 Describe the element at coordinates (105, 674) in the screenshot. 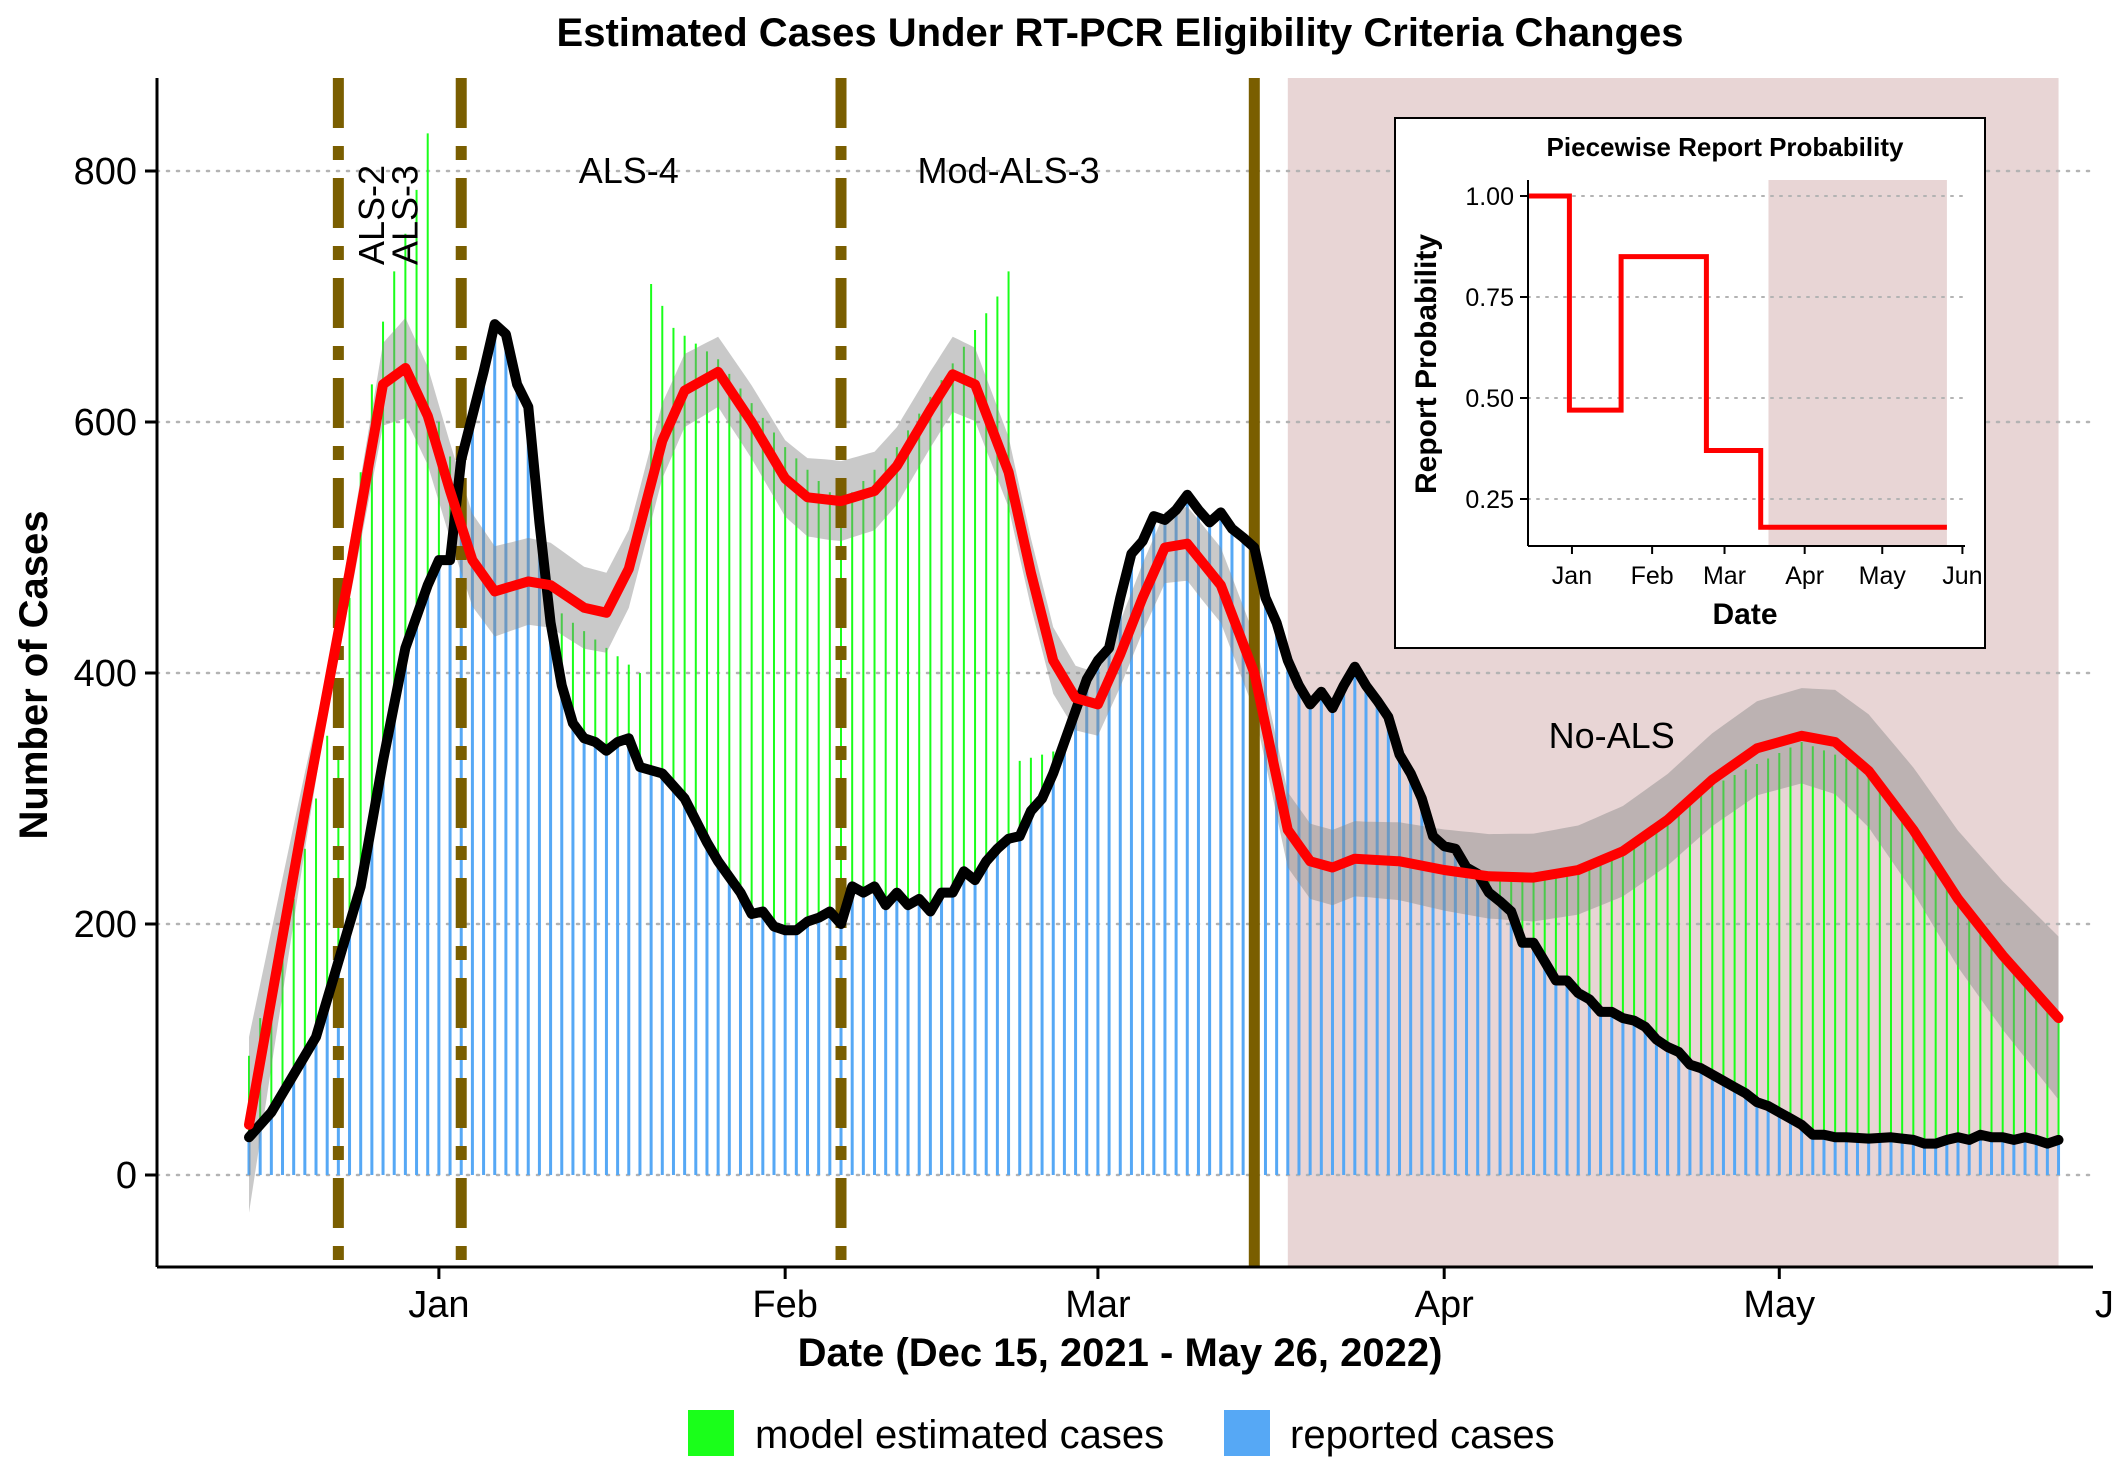

I see `y-tick-label: 400` at that location.